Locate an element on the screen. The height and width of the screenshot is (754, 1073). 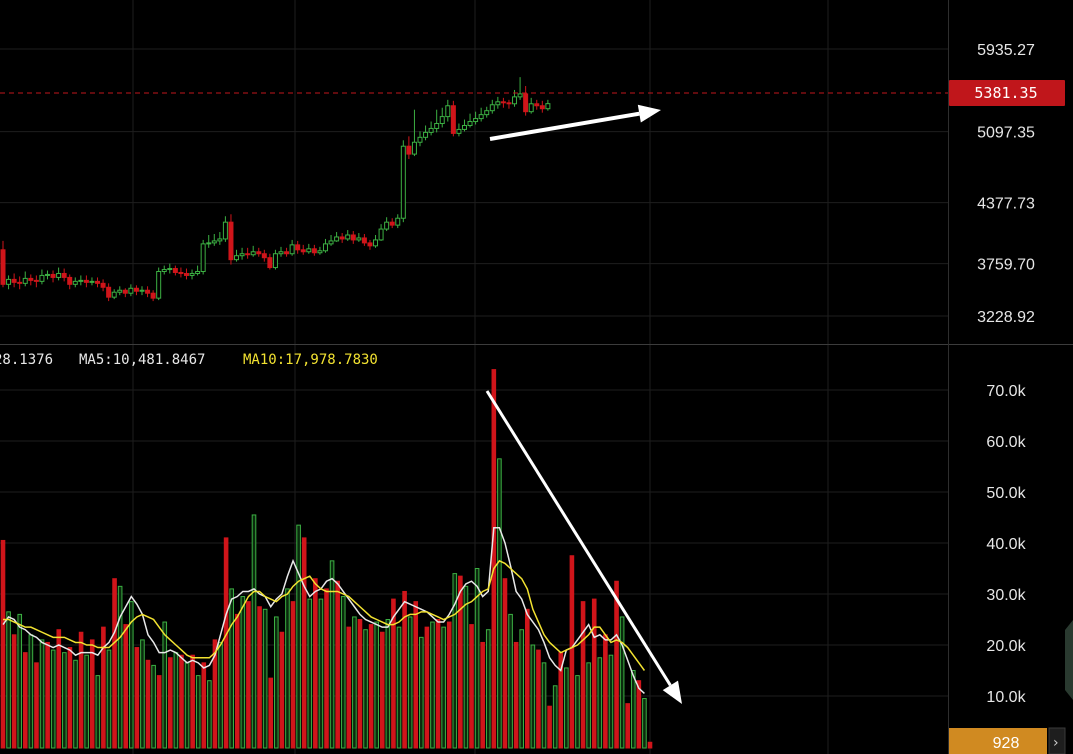
current-price-label: 5381.35 is located at coordinates (1005, 93).